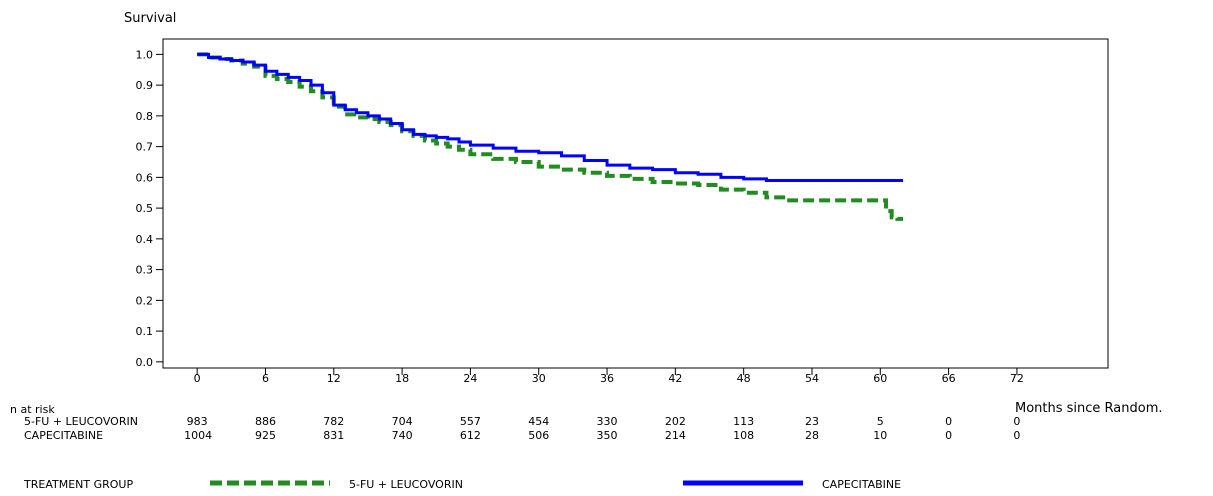  I want to click on y-tick-label: 0.4, so click(145, 239).